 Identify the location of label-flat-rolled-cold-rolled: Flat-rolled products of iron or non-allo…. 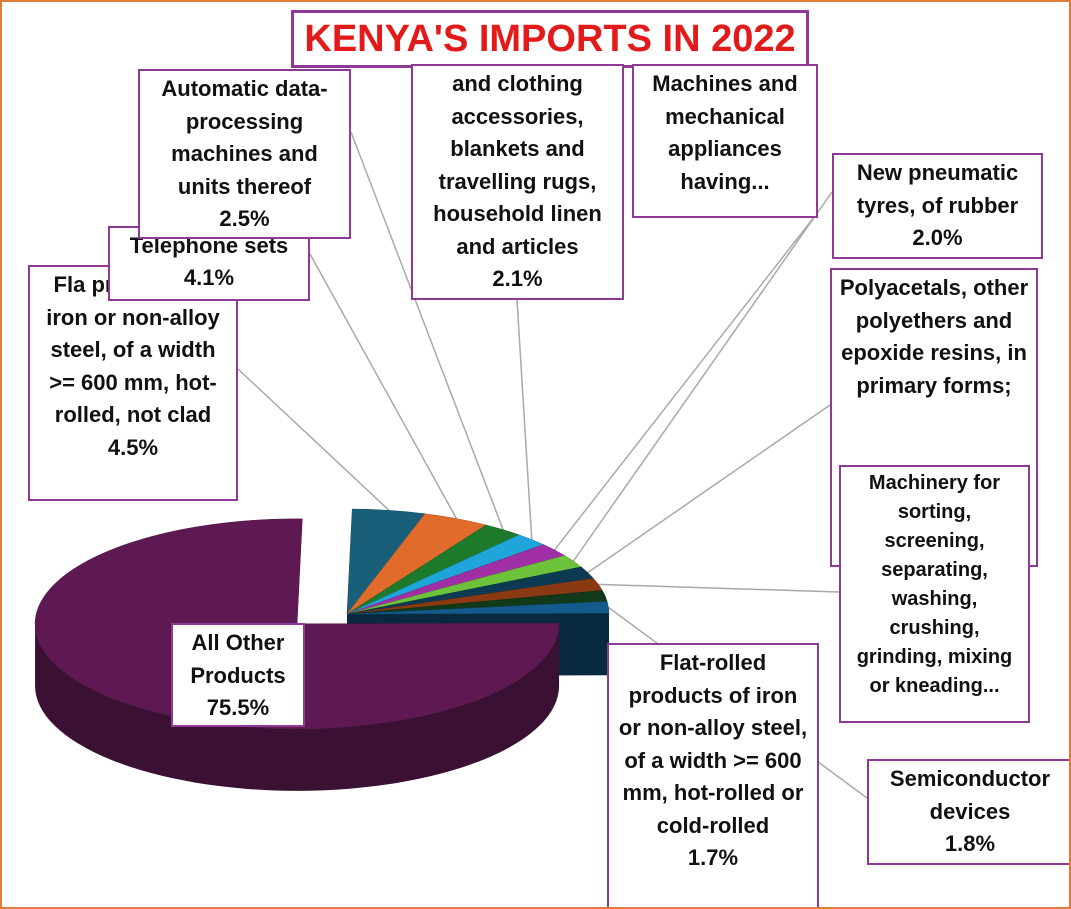
(713, 775).